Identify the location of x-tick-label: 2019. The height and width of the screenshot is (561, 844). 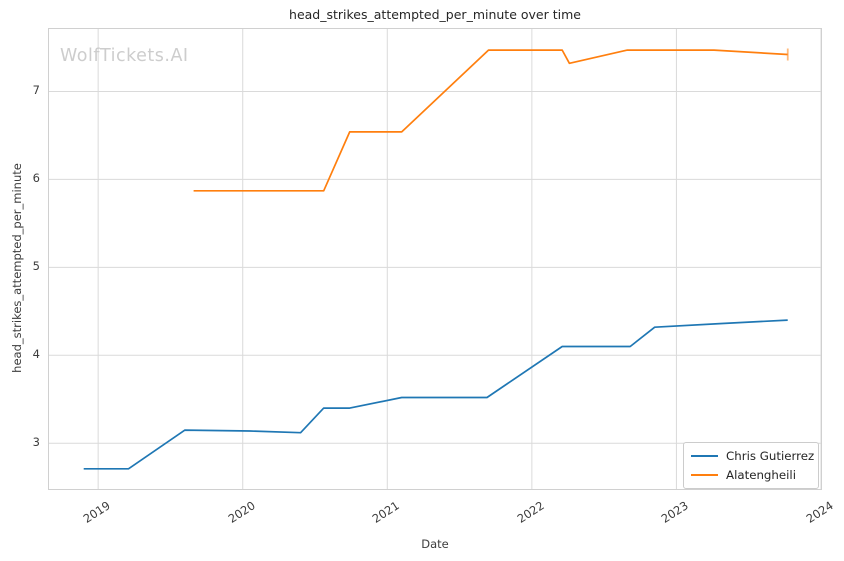
(96, 512).